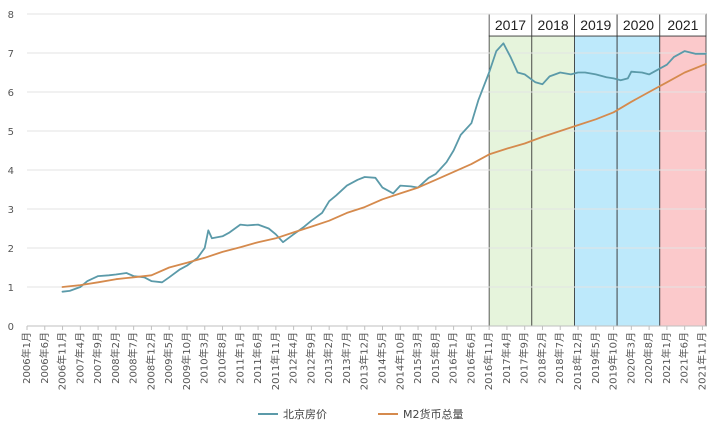 The height and width of the screenshot is (434, 720). Describe the element at coordinates (239, 358) in the screenshot. I see `x-tick-label: 2011年1月` at that location.